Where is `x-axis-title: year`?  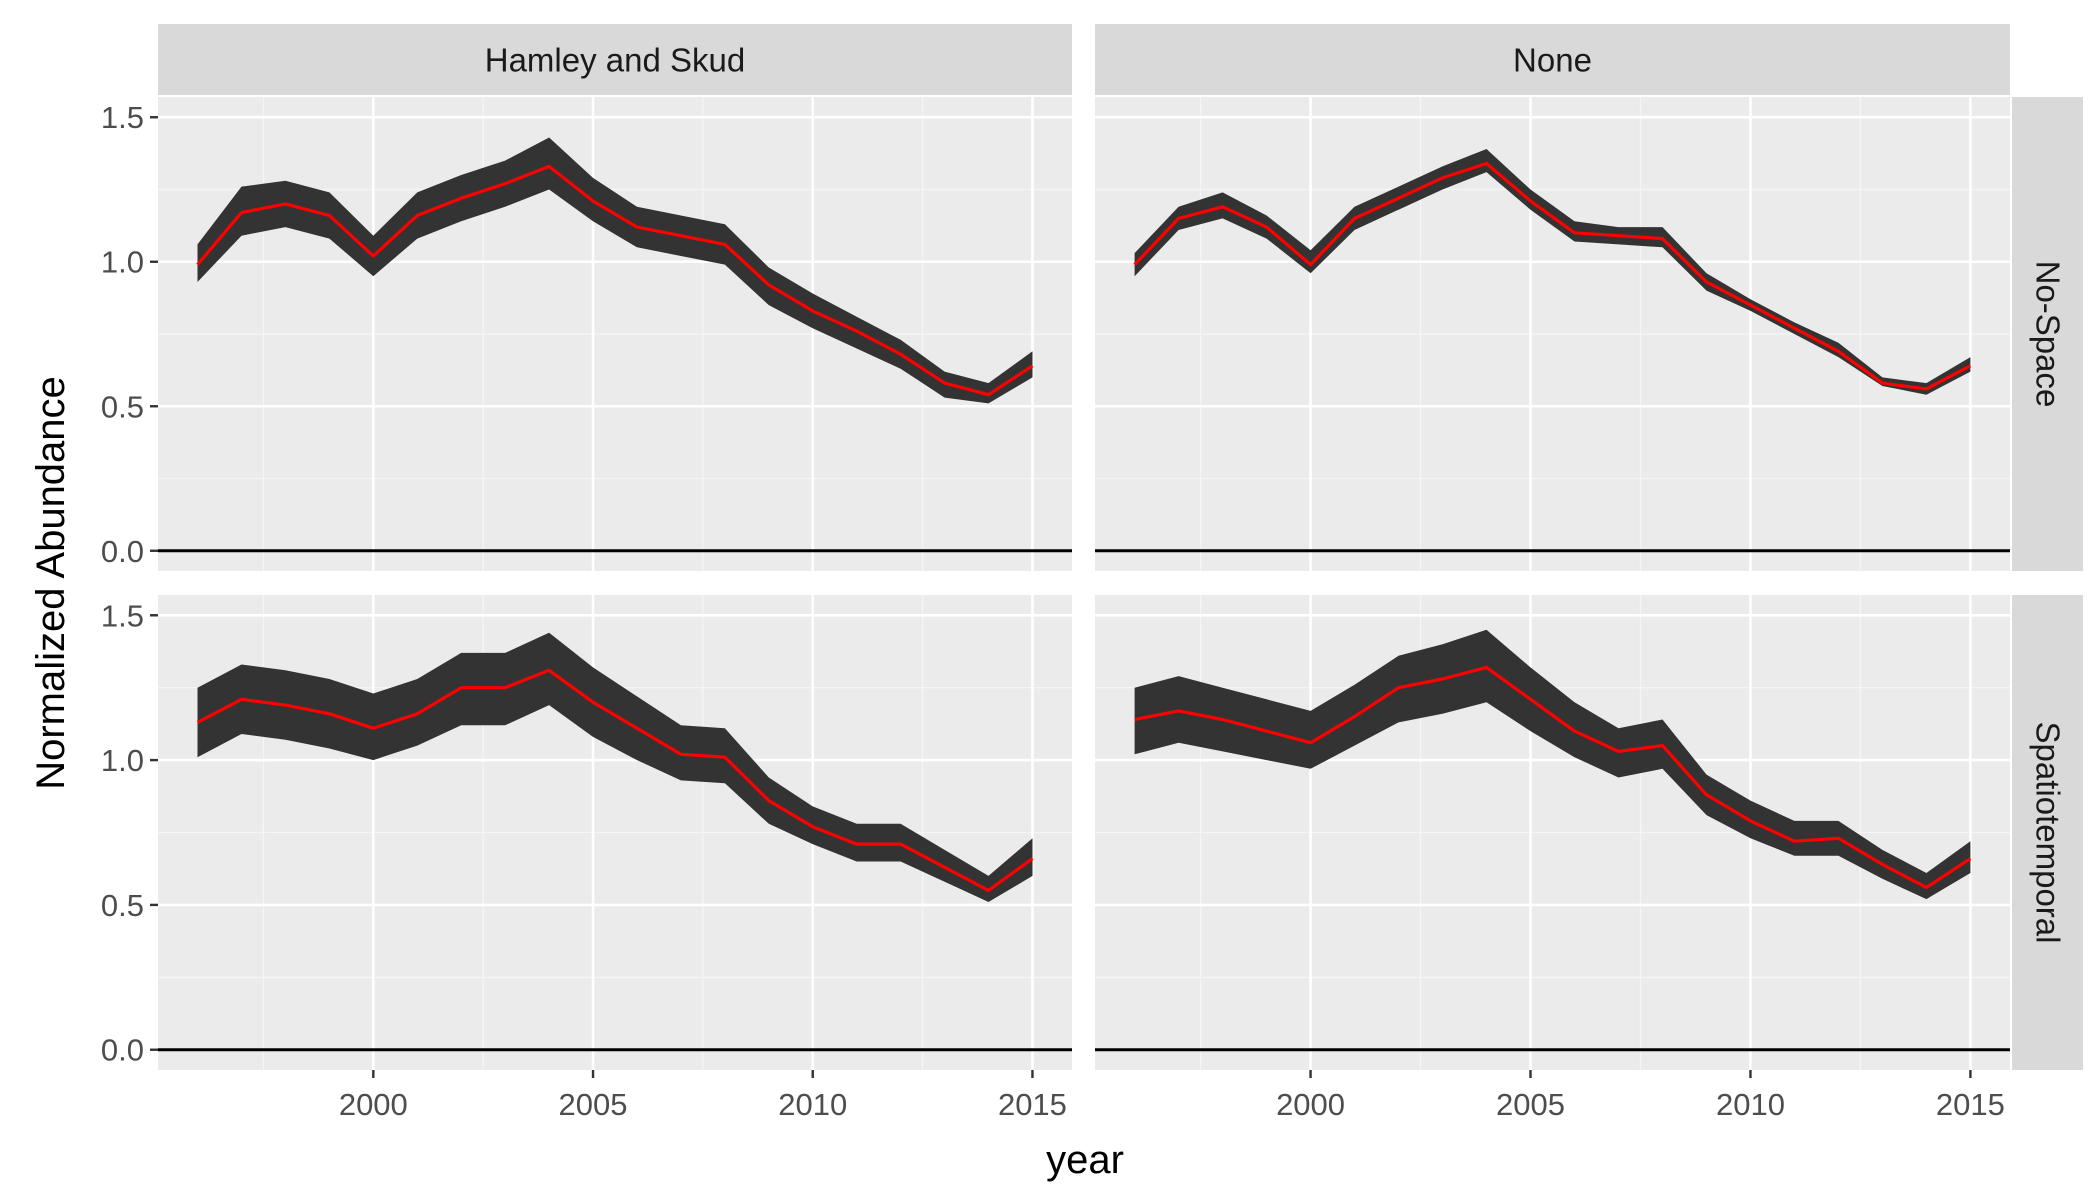 x-axis-title: year is located at coordinates (1085, 1160).